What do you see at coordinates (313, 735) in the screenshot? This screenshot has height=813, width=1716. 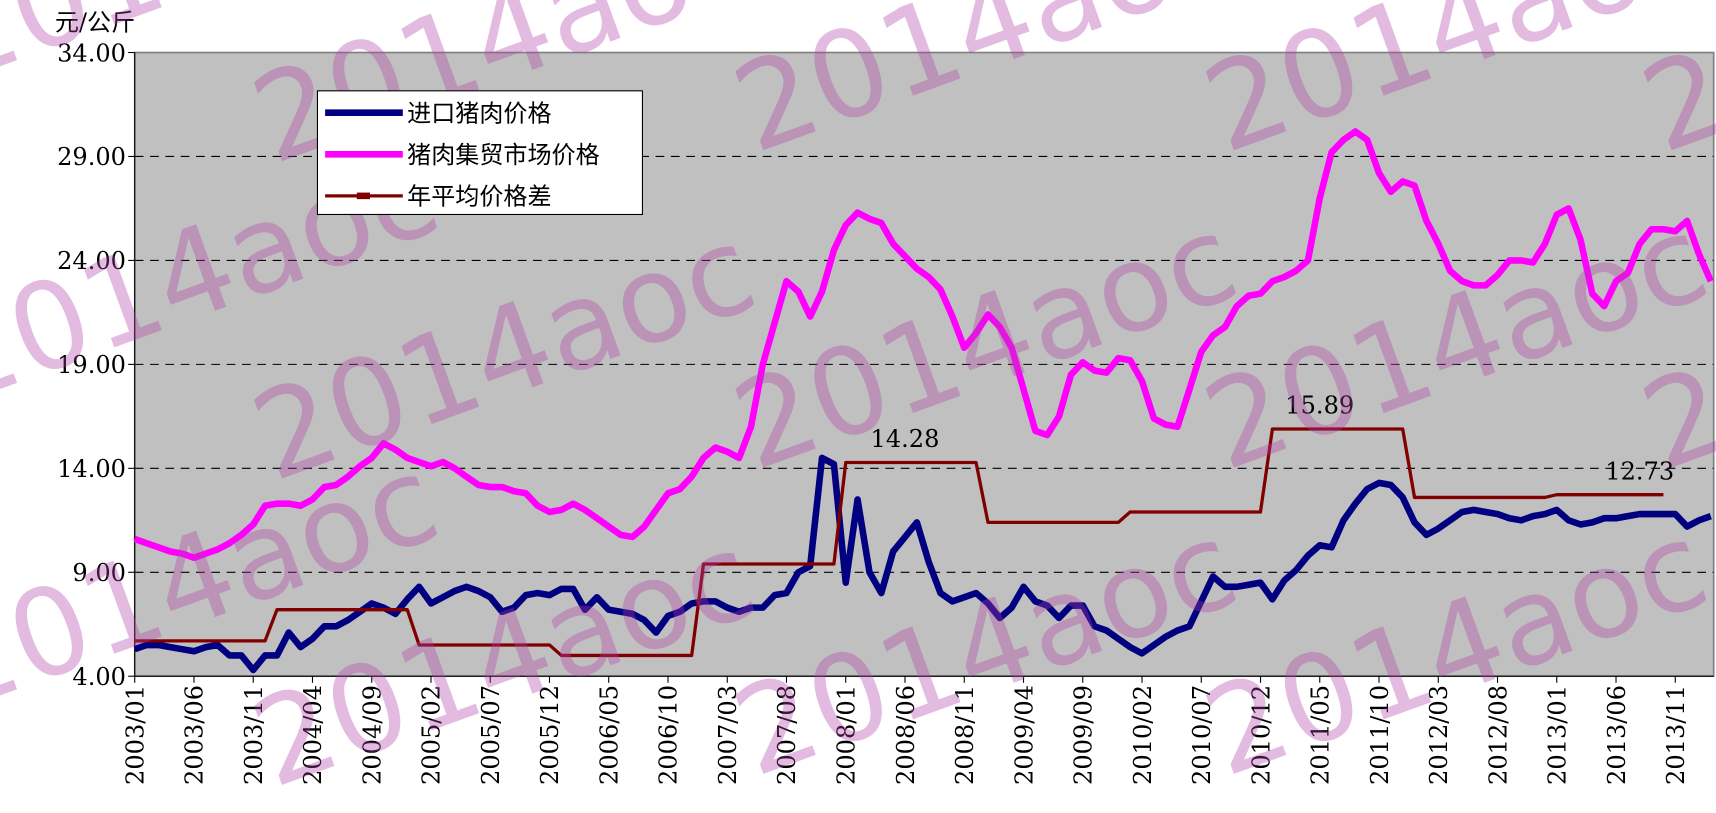 I see `x-tick-label: 2004/04` at bounding box center [313, 735].